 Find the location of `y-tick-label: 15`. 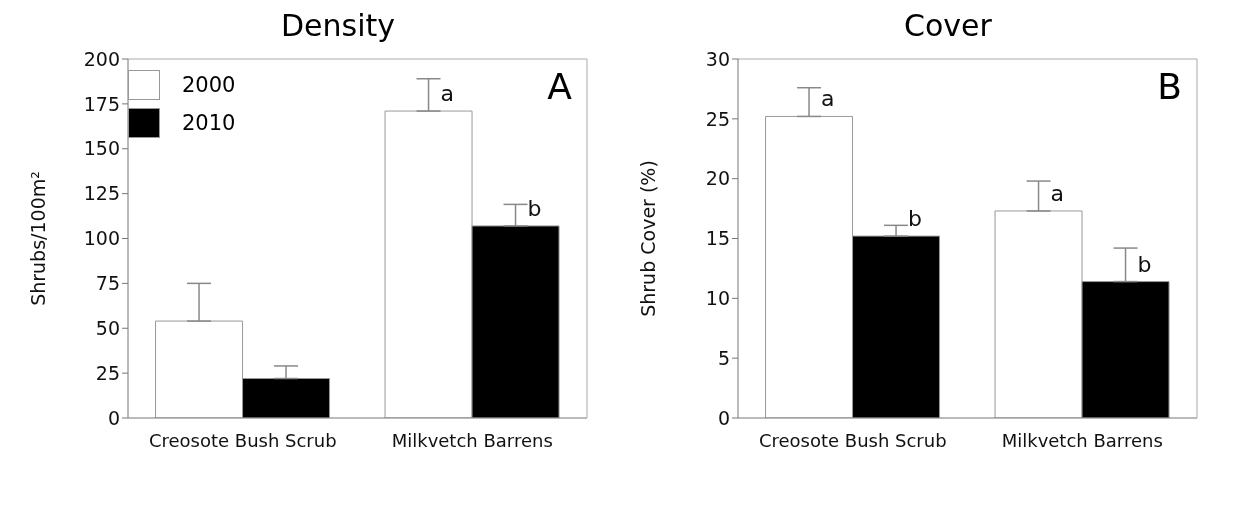

y-tick-label: 15 is located at coordinates (717, 238).